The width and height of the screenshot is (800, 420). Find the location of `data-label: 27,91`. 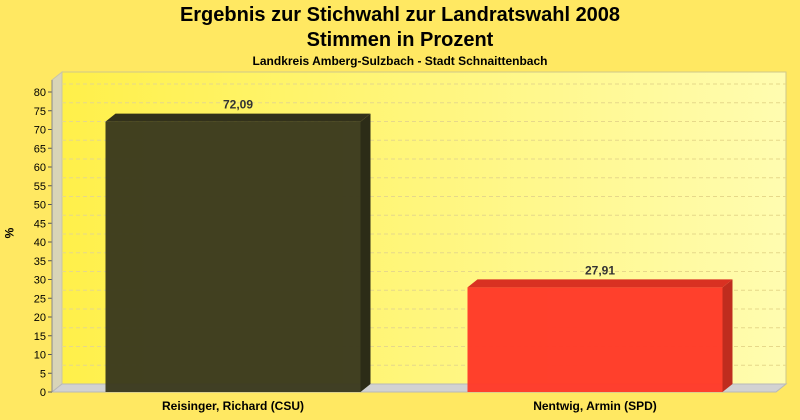

data-label: 27,91 is located at coordinates (600, 270).